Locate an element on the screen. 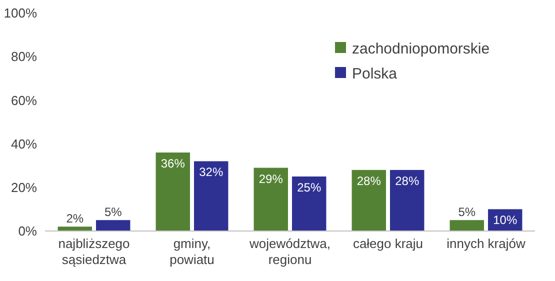  data-label: 2% is located at coordinates (75, 219).